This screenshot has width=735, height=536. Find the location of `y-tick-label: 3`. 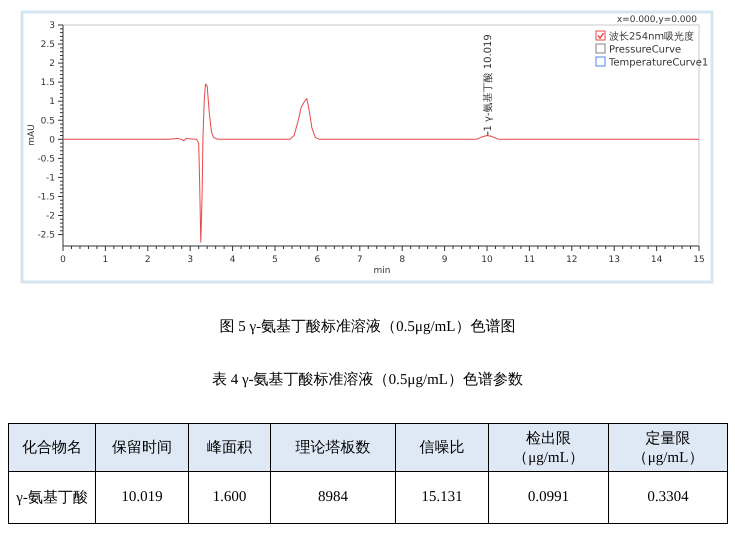

y-tick-label: 3 is located at coordinates (52, 26).